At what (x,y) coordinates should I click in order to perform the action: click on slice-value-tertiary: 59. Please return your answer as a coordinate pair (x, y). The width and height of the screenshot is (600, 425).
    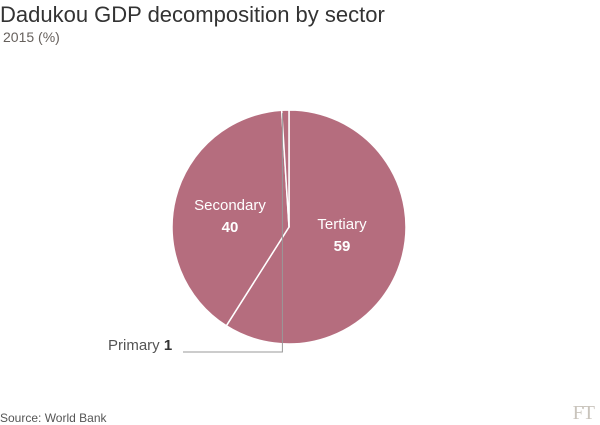
    Looking at the image, I should click on (342, 246).